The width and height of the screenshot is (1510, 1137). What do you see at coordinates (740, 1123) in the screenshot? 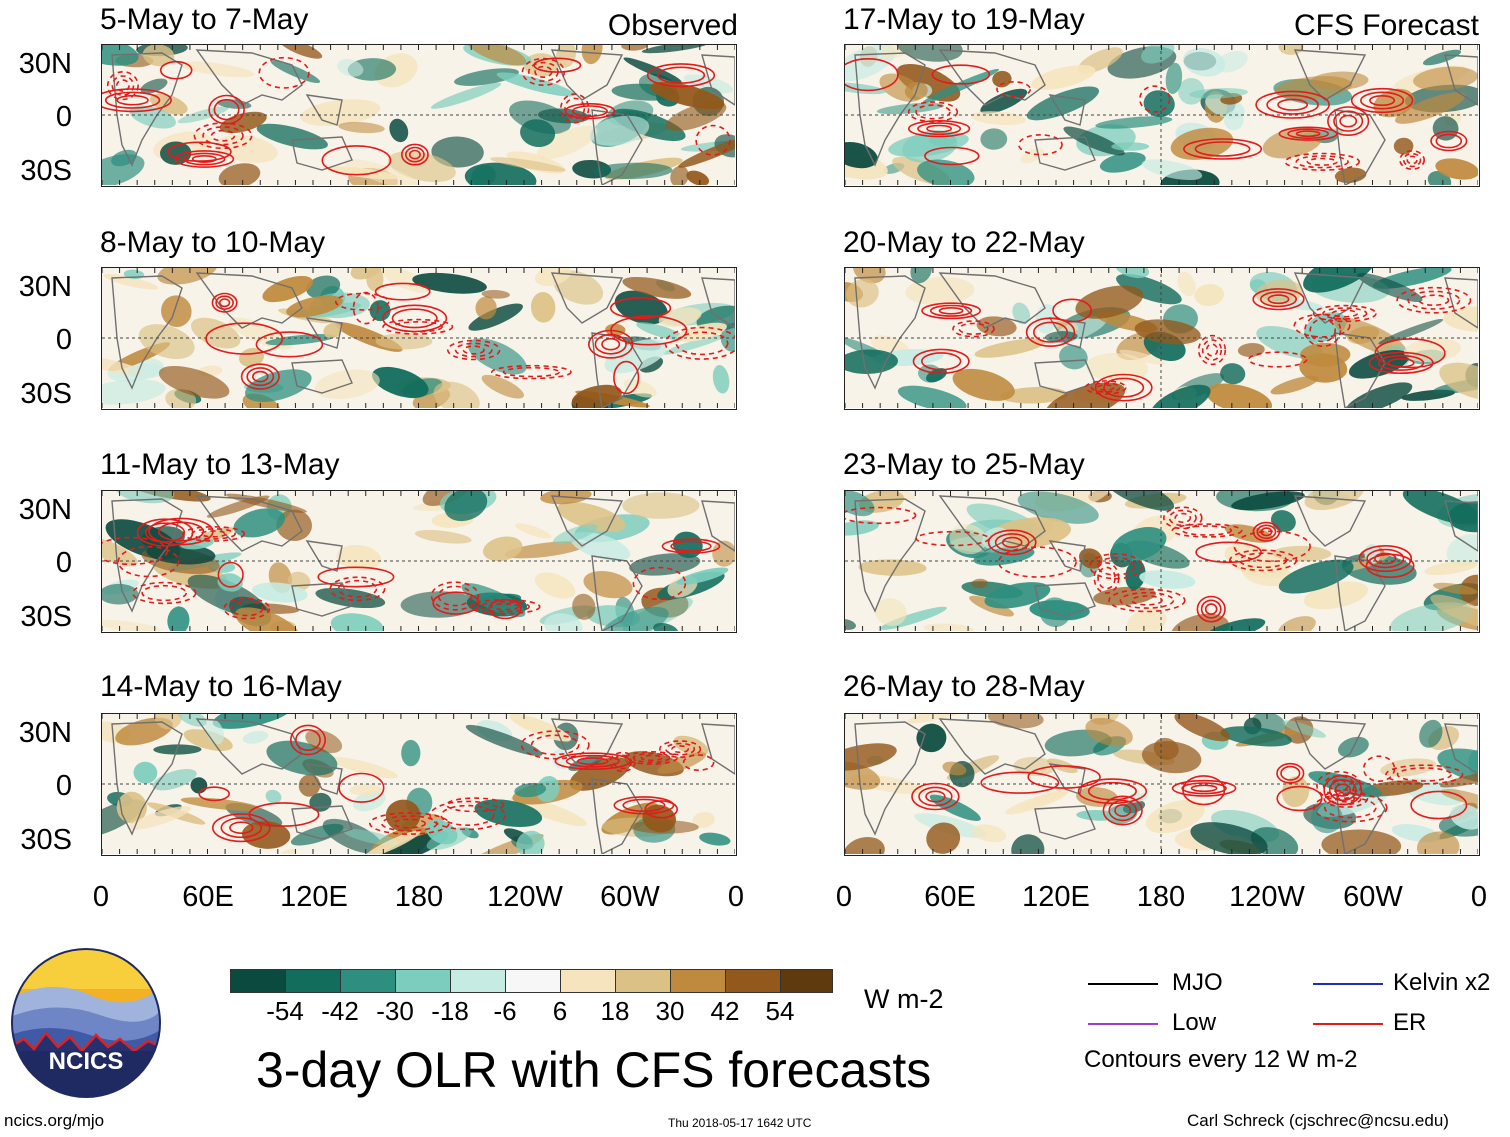
I see `footer-timestamp: Thu 2018-05-17 1642 UTC` at bounding box center [740, 1123].